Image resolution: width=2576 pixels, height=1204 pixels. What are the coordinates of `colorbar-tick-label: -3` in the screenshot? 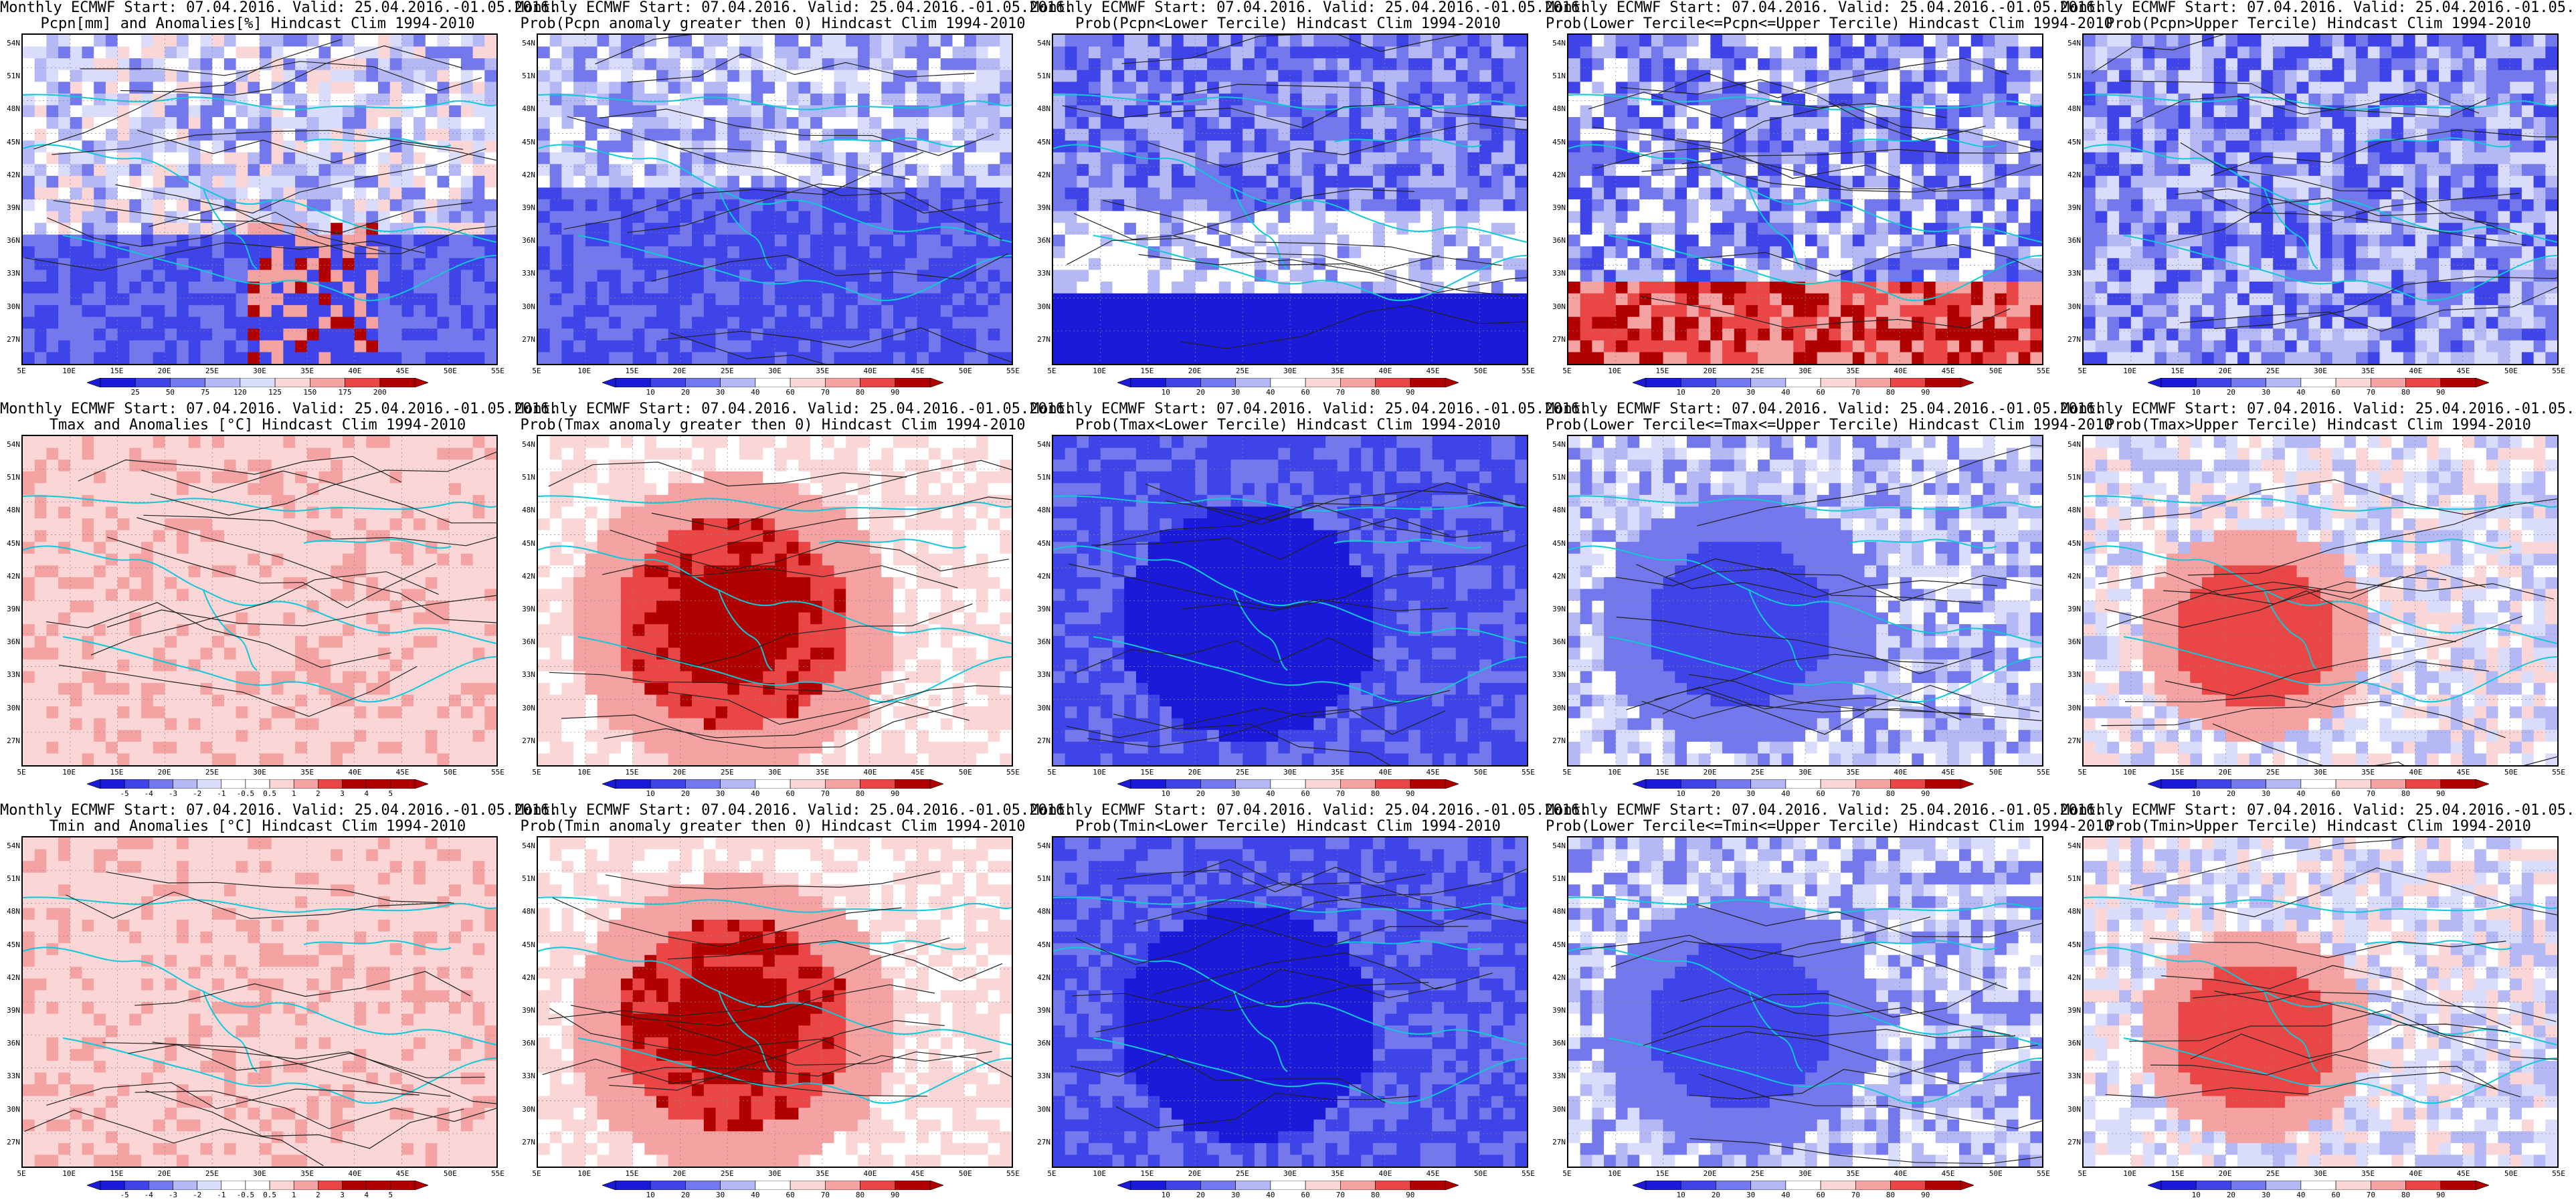 It's located at (173, 1195).